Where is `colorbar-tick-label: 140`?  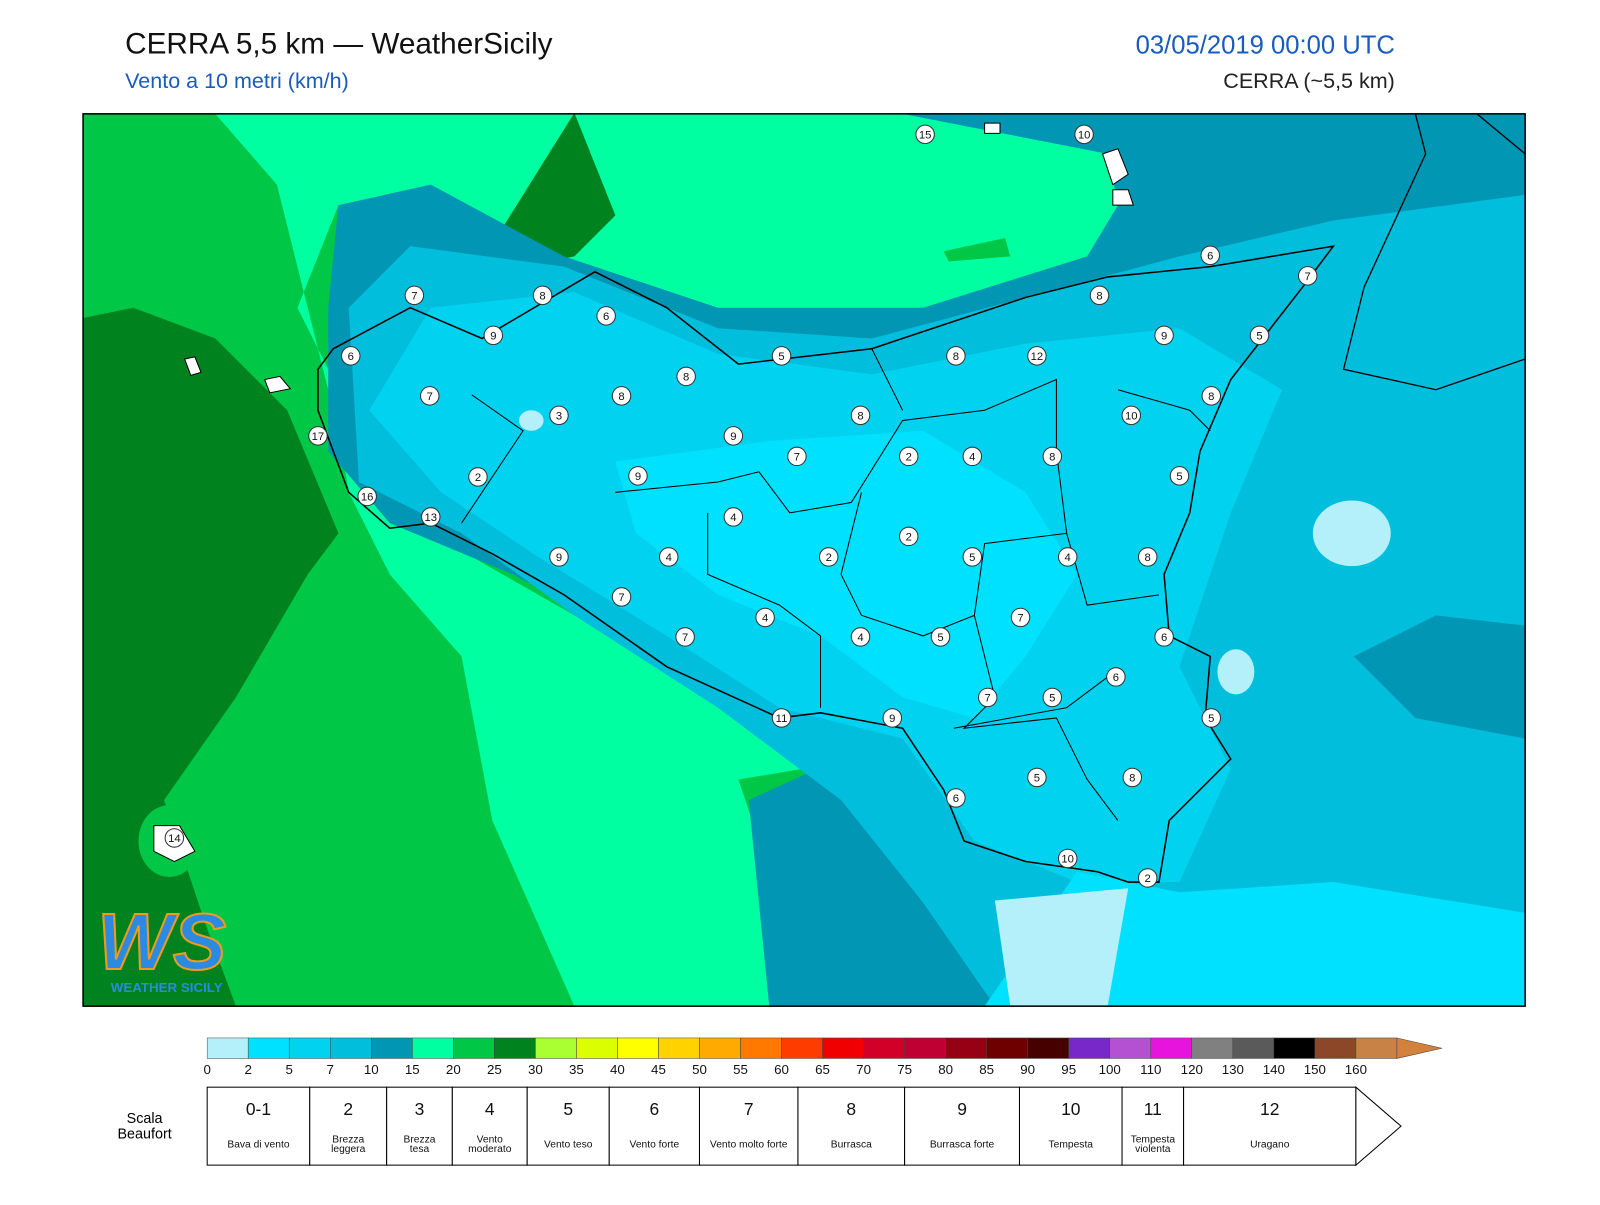 colorbar-tick-label: 140 is located at coordinates (1274, 1069).